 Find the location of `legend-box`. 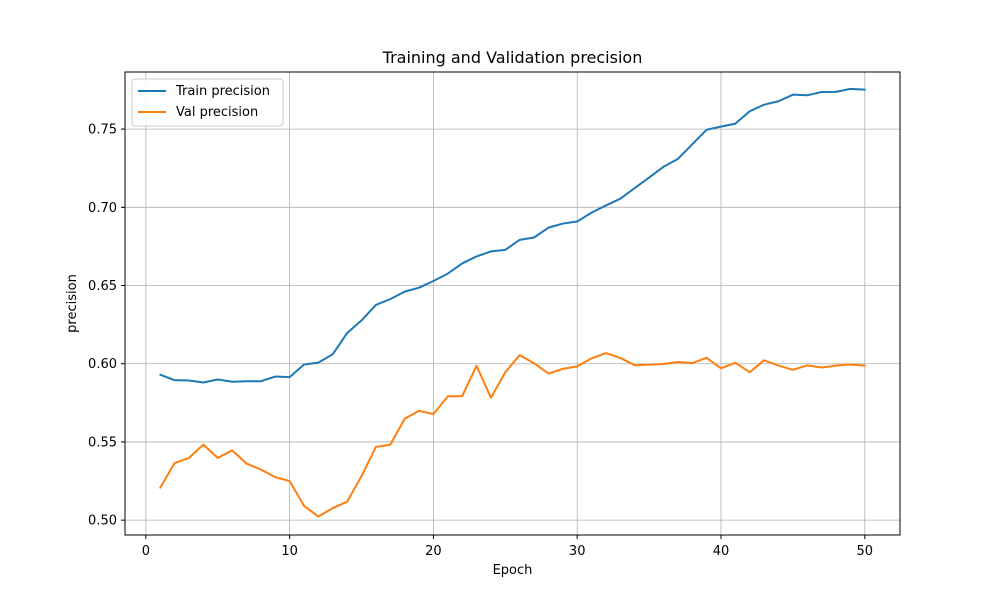

legend-box is located at coordinates (207, 102).